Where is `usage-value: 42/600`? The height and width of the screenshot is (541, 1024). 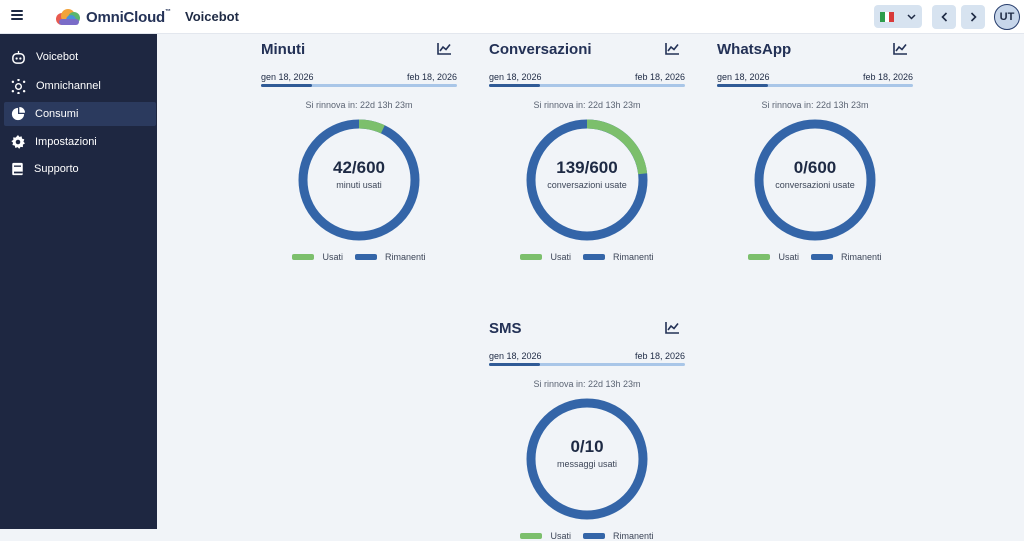
usage-value: 42/600 is located at coordinates (359, 167).